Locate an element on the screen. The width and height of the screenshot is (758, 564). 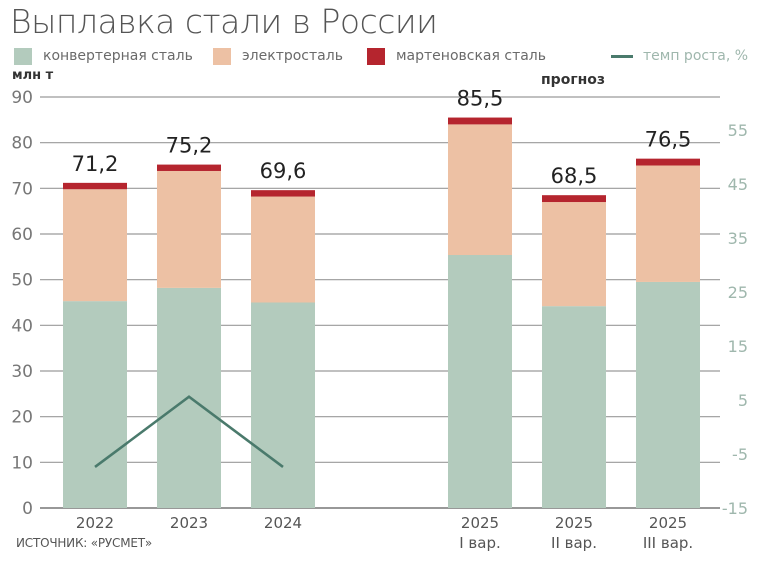
y-tick-label: 80 is located at coordinates (22, 144).